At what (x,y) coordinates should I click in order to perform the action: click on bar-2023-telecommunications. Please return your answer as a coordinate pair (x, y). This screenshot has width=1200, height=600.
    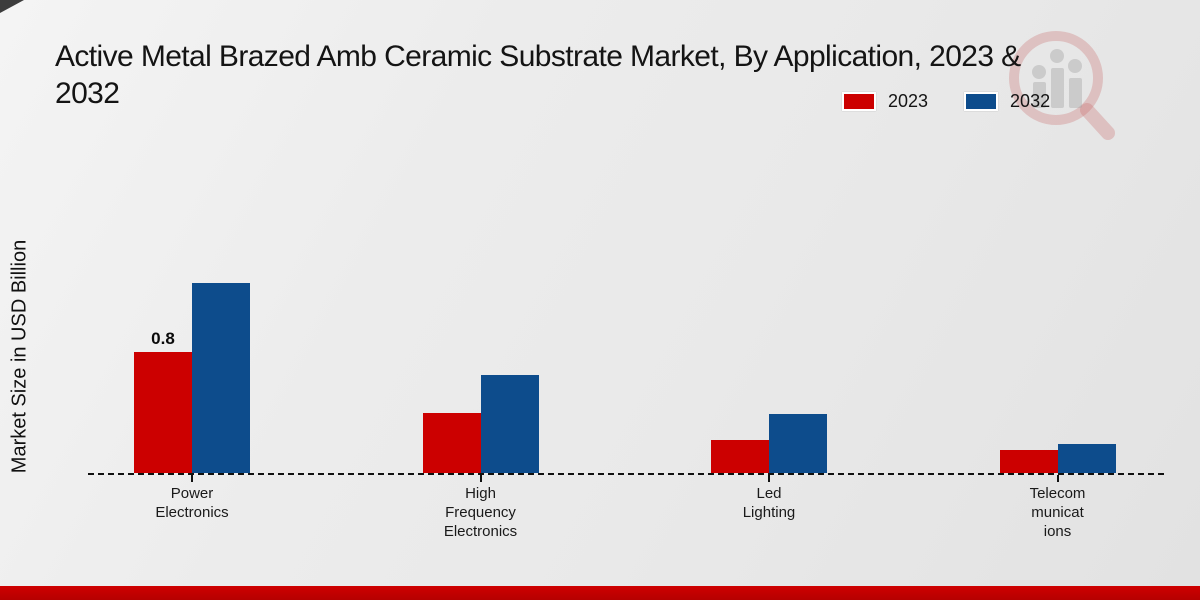
    Looking at the image, I should click on (1028, 461).